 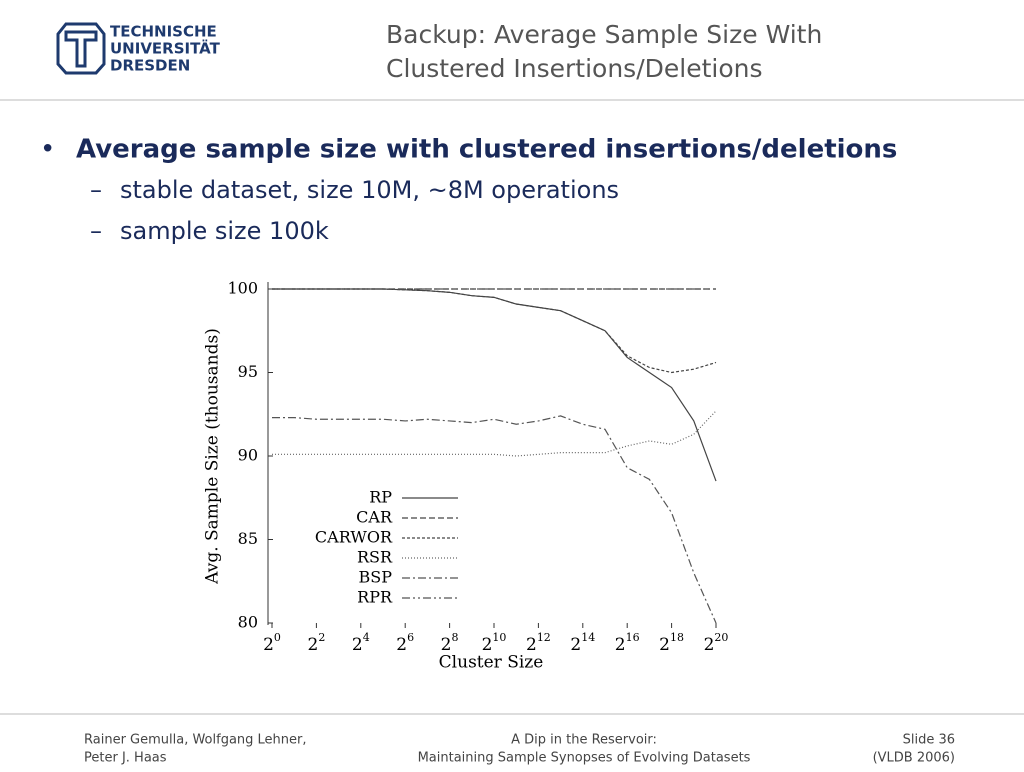 What do you see at coordinates (627, 643) in the screenshot?
I see `x-tick-label: 216` at bounding box center [627, 643].